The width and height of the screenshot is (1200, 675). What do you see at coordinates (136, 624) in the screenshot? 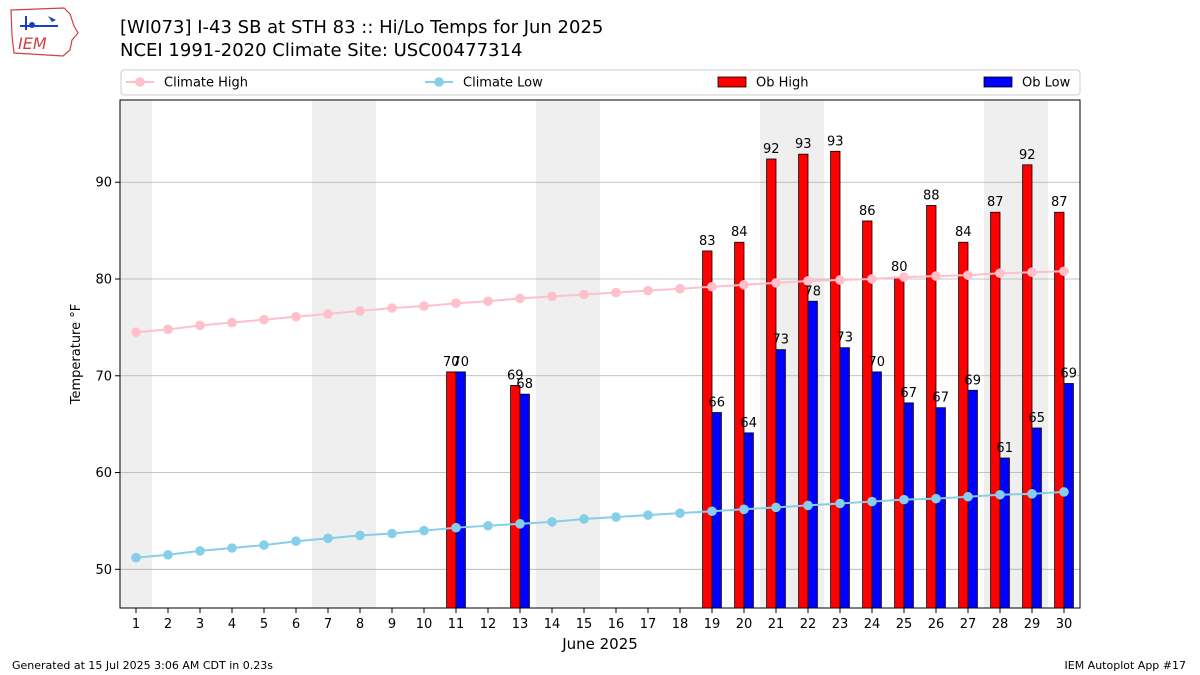
I see `x-tick-label: 1` at bounding box center [136, 624].